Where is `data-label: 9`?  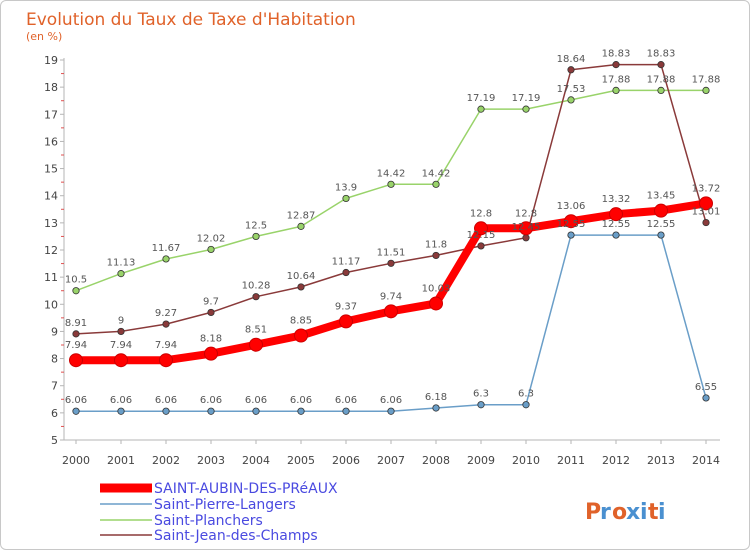
data-label: 9 is located at coordinates (121, 320).